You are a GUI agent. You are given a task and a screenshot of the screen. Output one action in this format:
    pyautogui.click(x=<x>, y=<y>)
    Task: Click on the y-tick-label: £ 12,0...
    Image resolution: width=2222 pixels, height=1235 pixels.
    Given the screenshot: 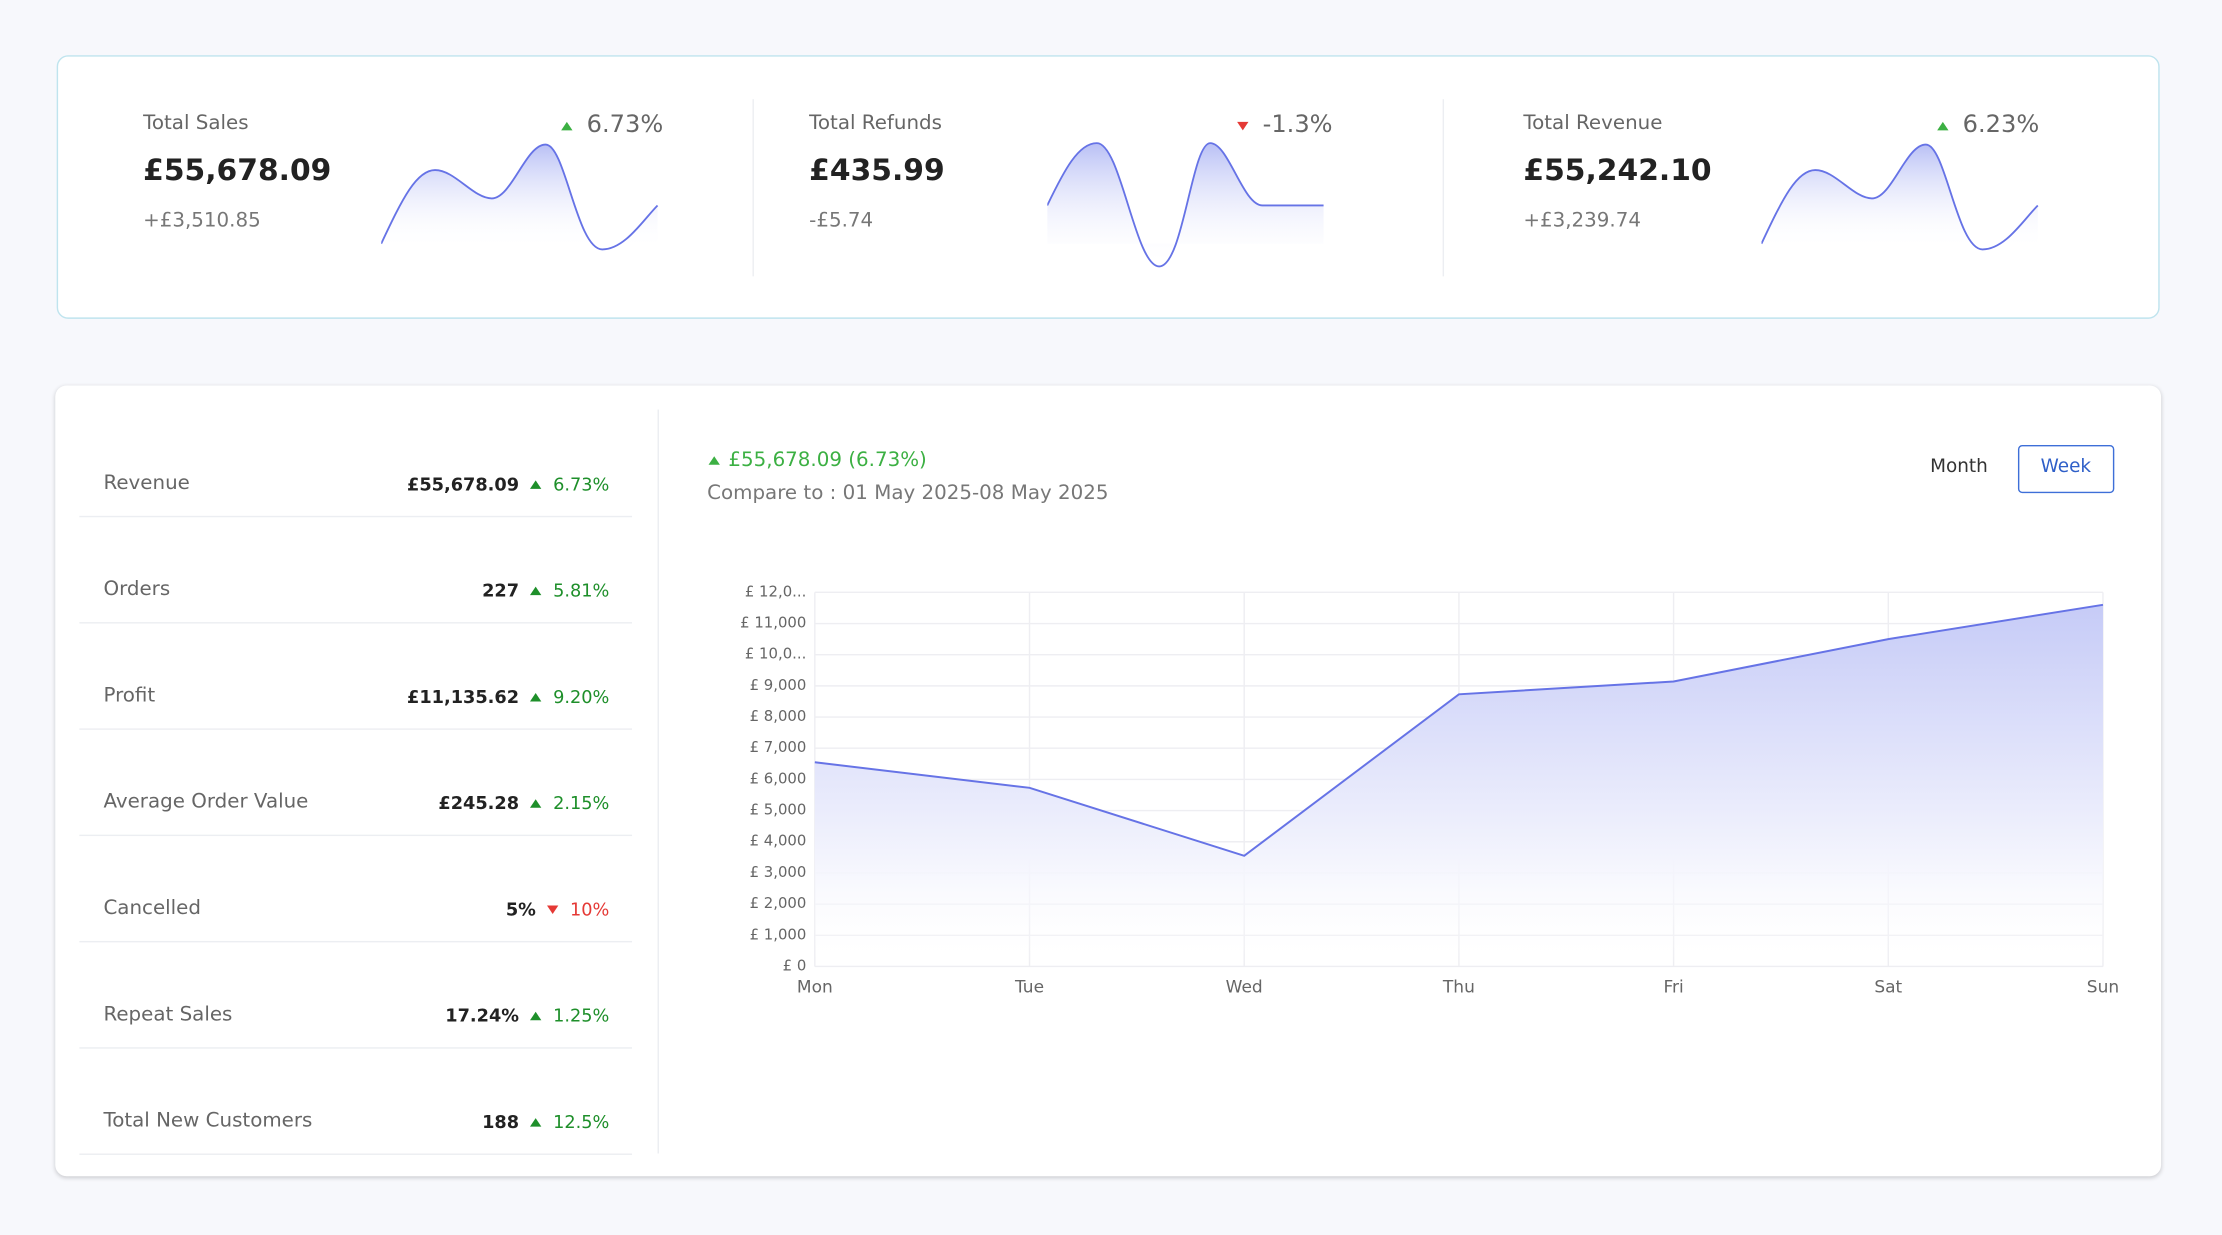 What is the action you would take?
    pyautogui.click(x=775, y=591)
    